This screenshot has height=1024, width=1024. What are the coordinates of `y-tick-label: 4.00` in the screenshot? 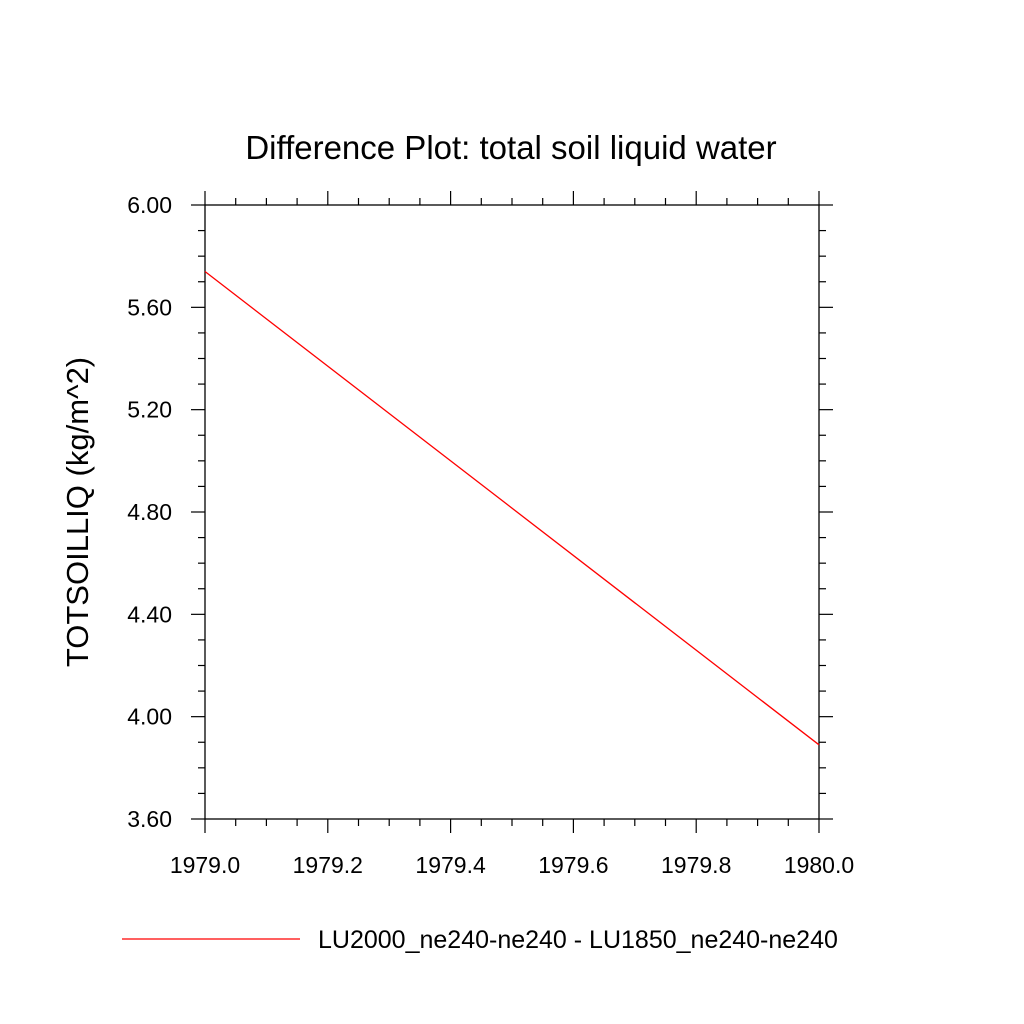 It's located at (149, 717).